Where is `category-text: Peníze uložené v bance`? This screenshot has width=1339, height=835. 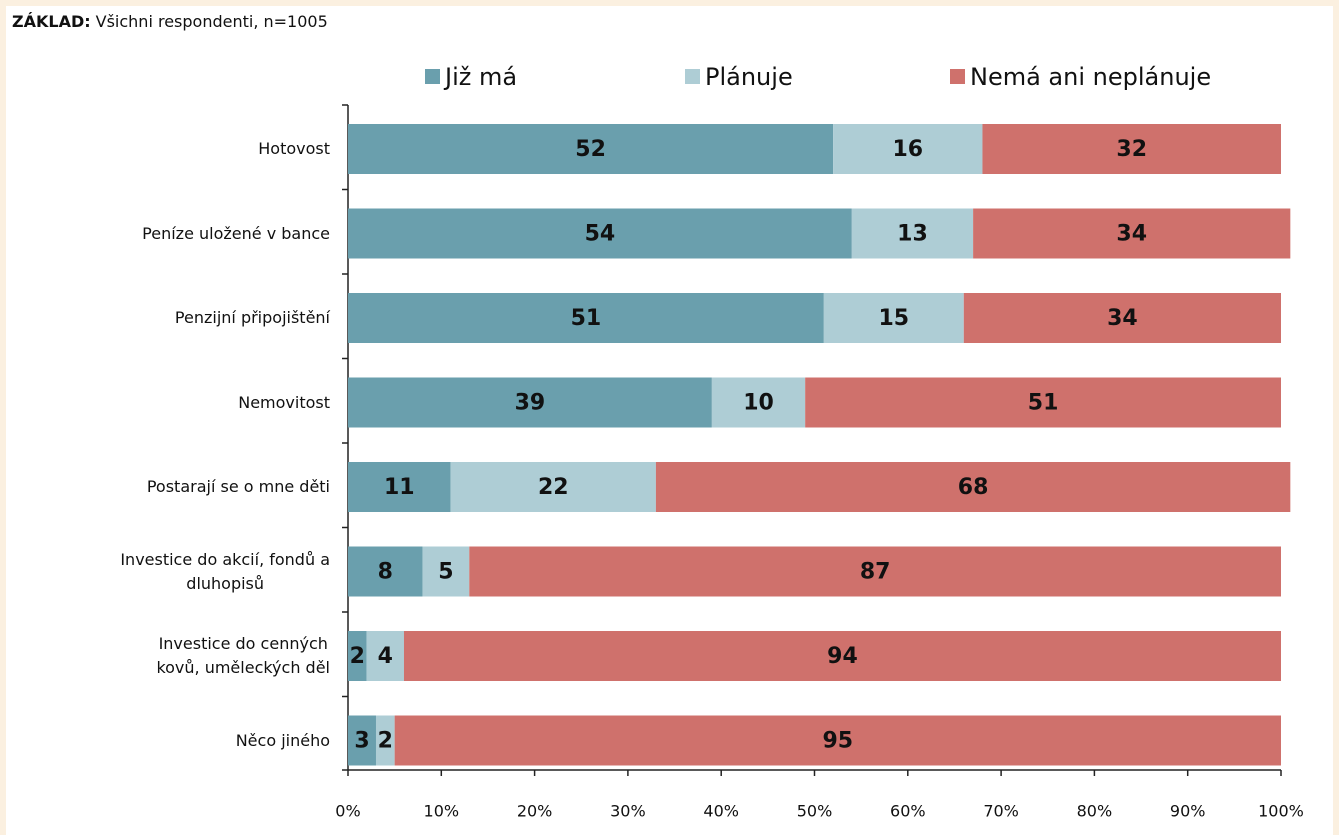
category-text: Peníze uložené v bance is located at coordinates (236, 233).